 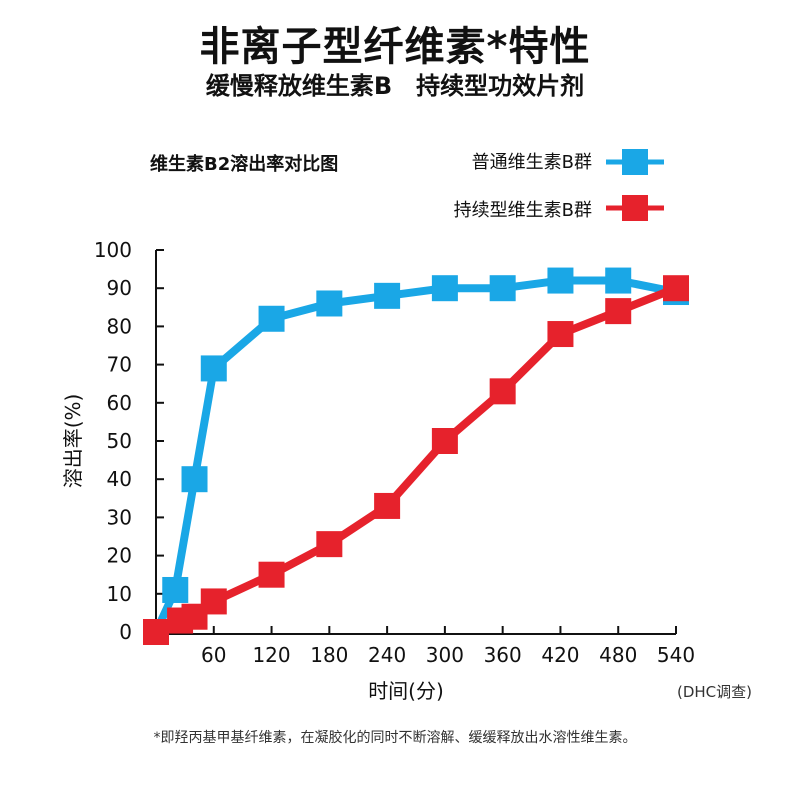 I want to click on x-tick-label: 300, so click(x=445, y=655).